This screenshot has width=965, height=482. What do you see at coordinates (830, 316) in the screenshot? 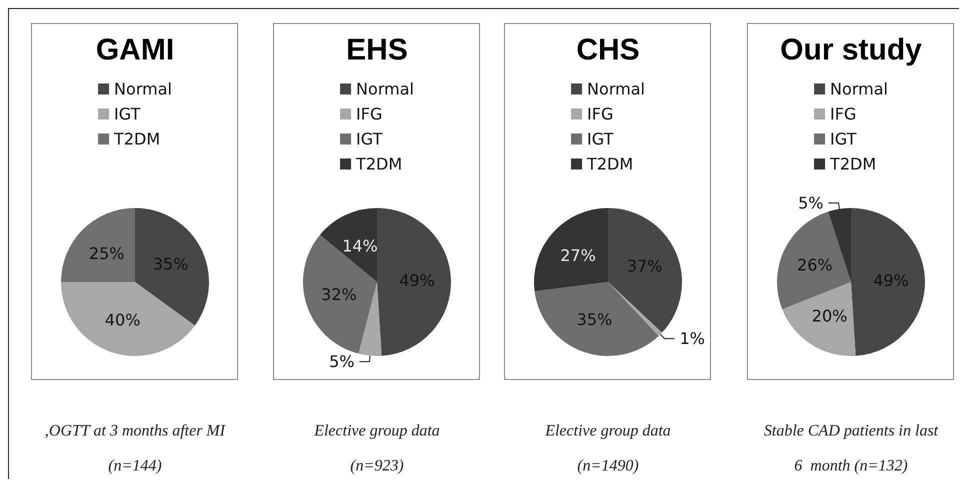
I see `data-label: 20%` at bounding box center [830, 316].